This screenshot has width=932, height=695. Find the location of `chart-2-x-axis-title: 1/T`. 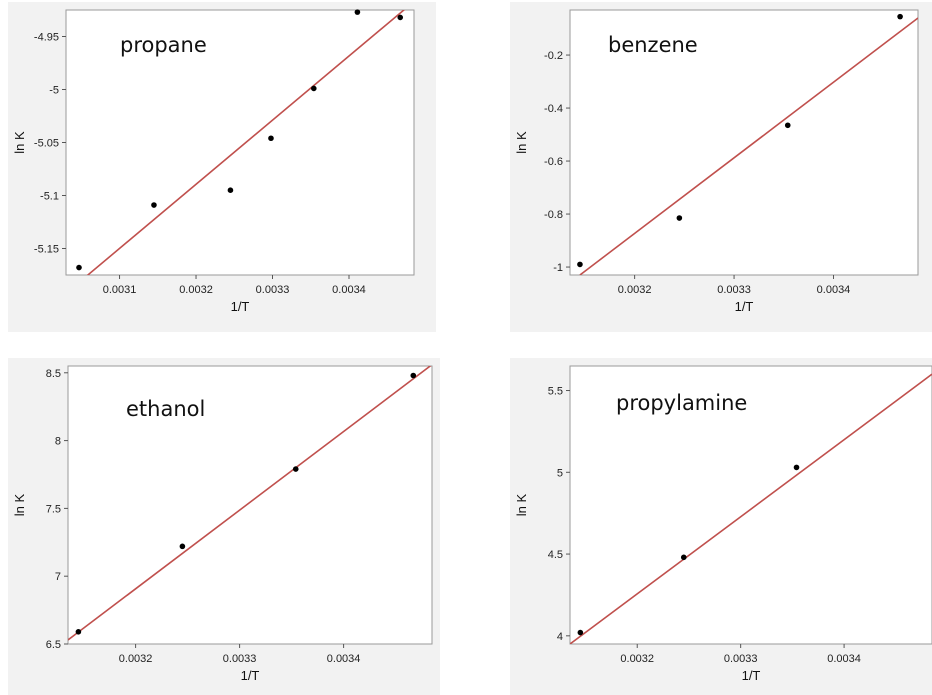

chart-2-x-axis-title: 1/T is located at coordinates (250, 675).